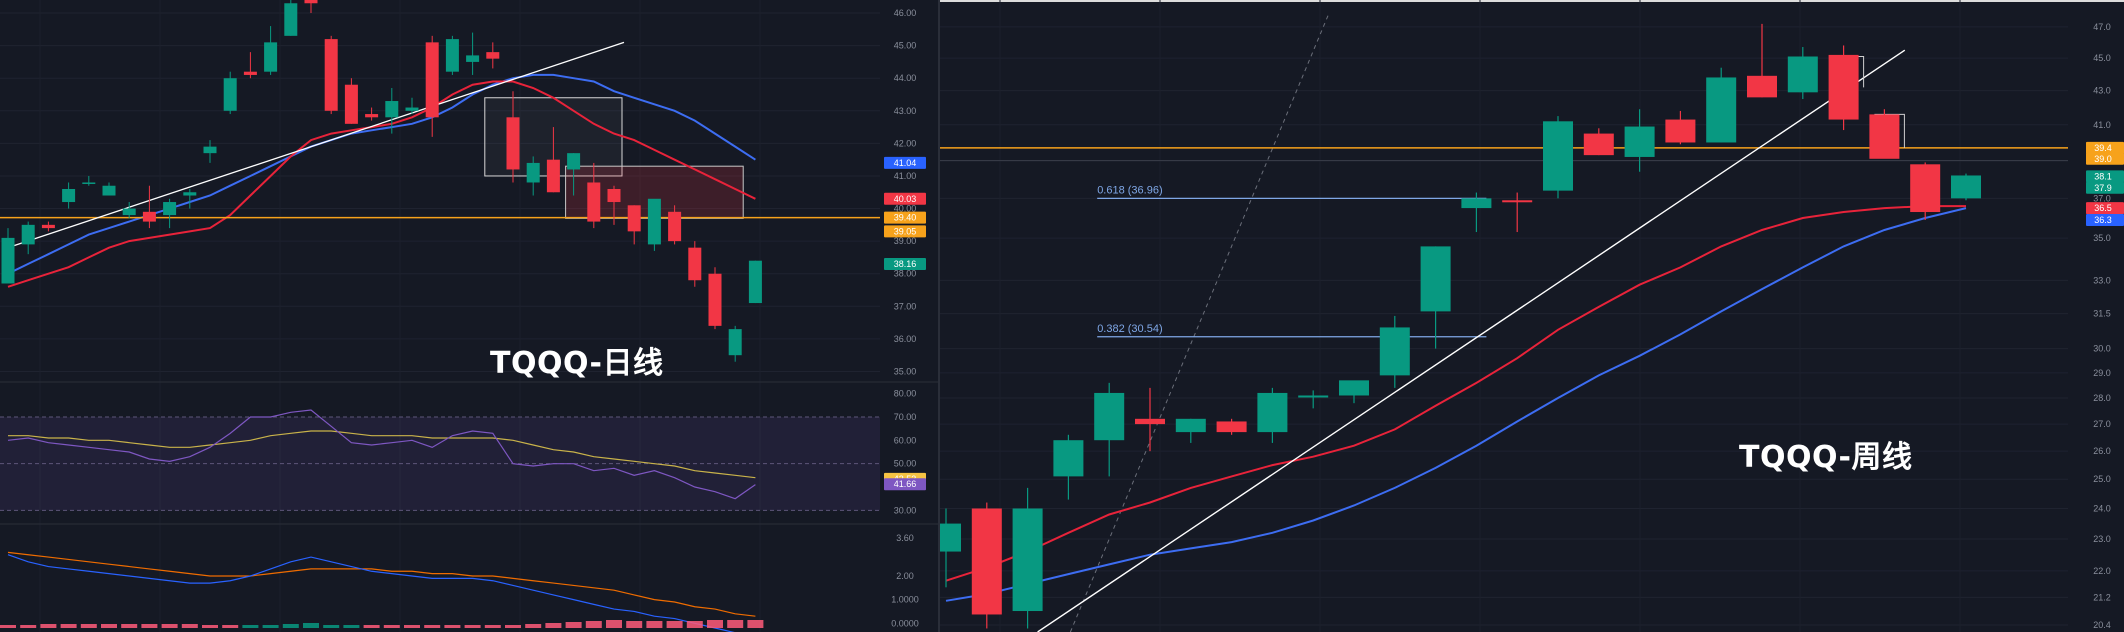 The image size is (2124, 632). I want to click on daily-y-tick-label: 43.00, so click(905, 111).